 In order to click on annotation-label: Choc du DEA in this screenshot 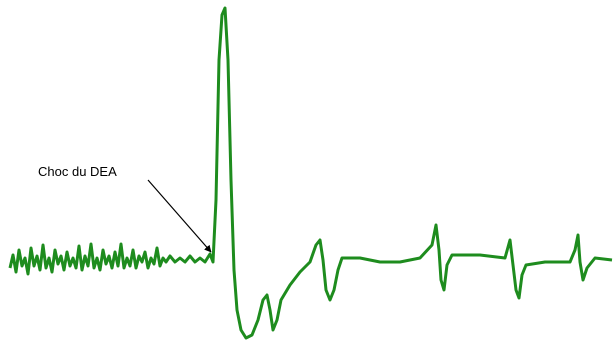, I will do `click(77, 171)`.